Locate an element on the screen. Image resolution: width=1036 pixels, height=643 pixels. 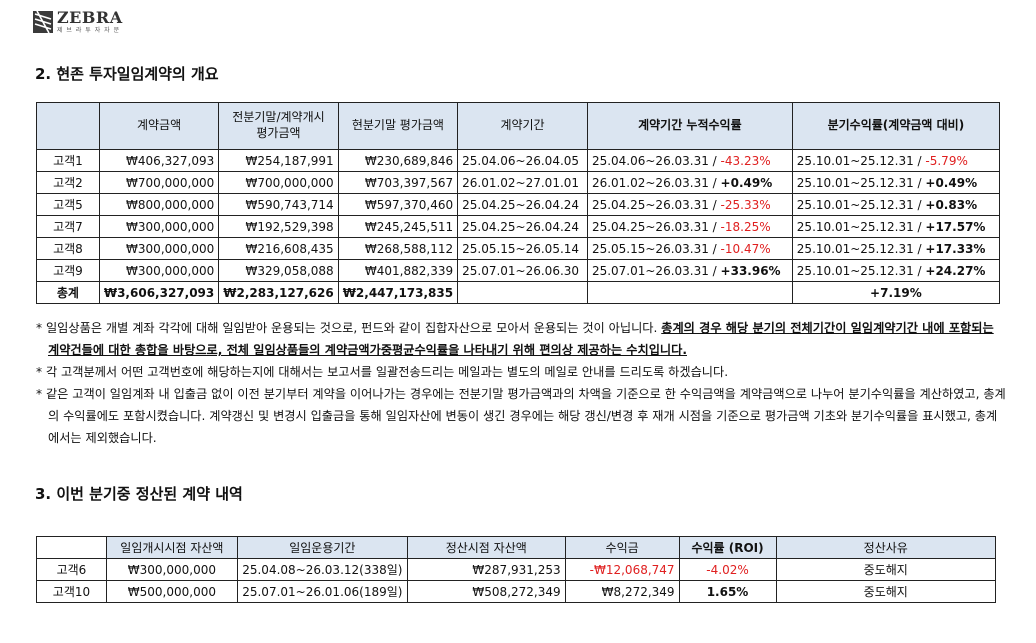
contract-amount: ₩700,000,000 is located at coordinates (159, 182).